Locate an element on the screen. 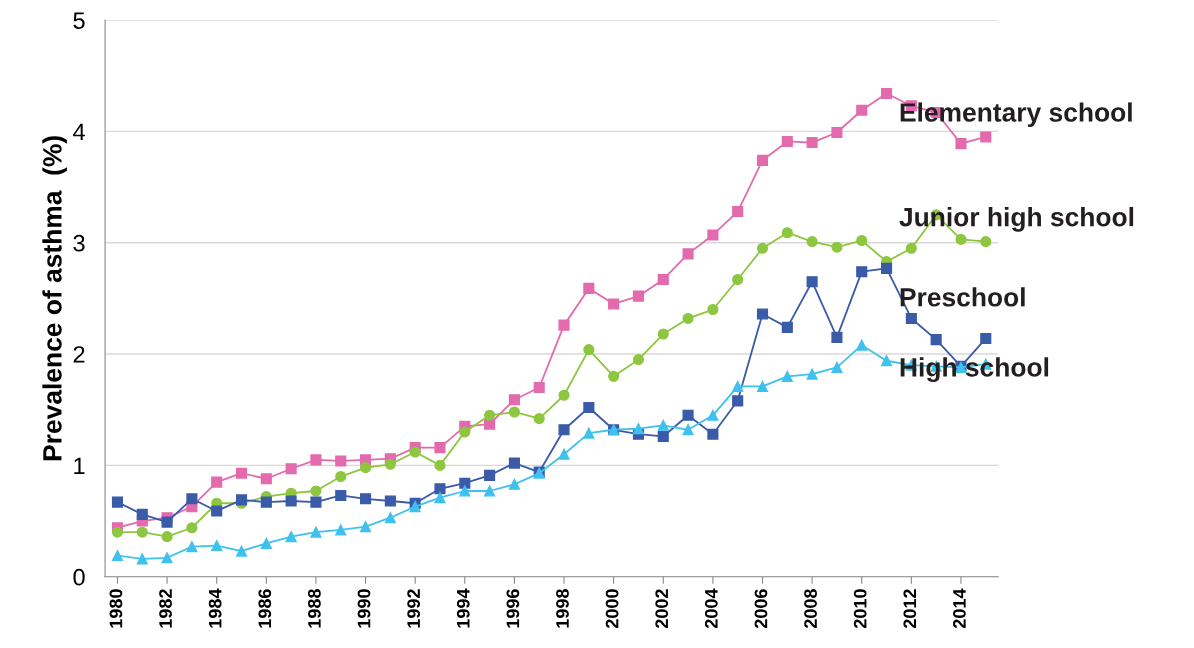 The width and height of the screenshot is (1194, 648). x-tick-label: 2004 is located at coordinates (711, 608).